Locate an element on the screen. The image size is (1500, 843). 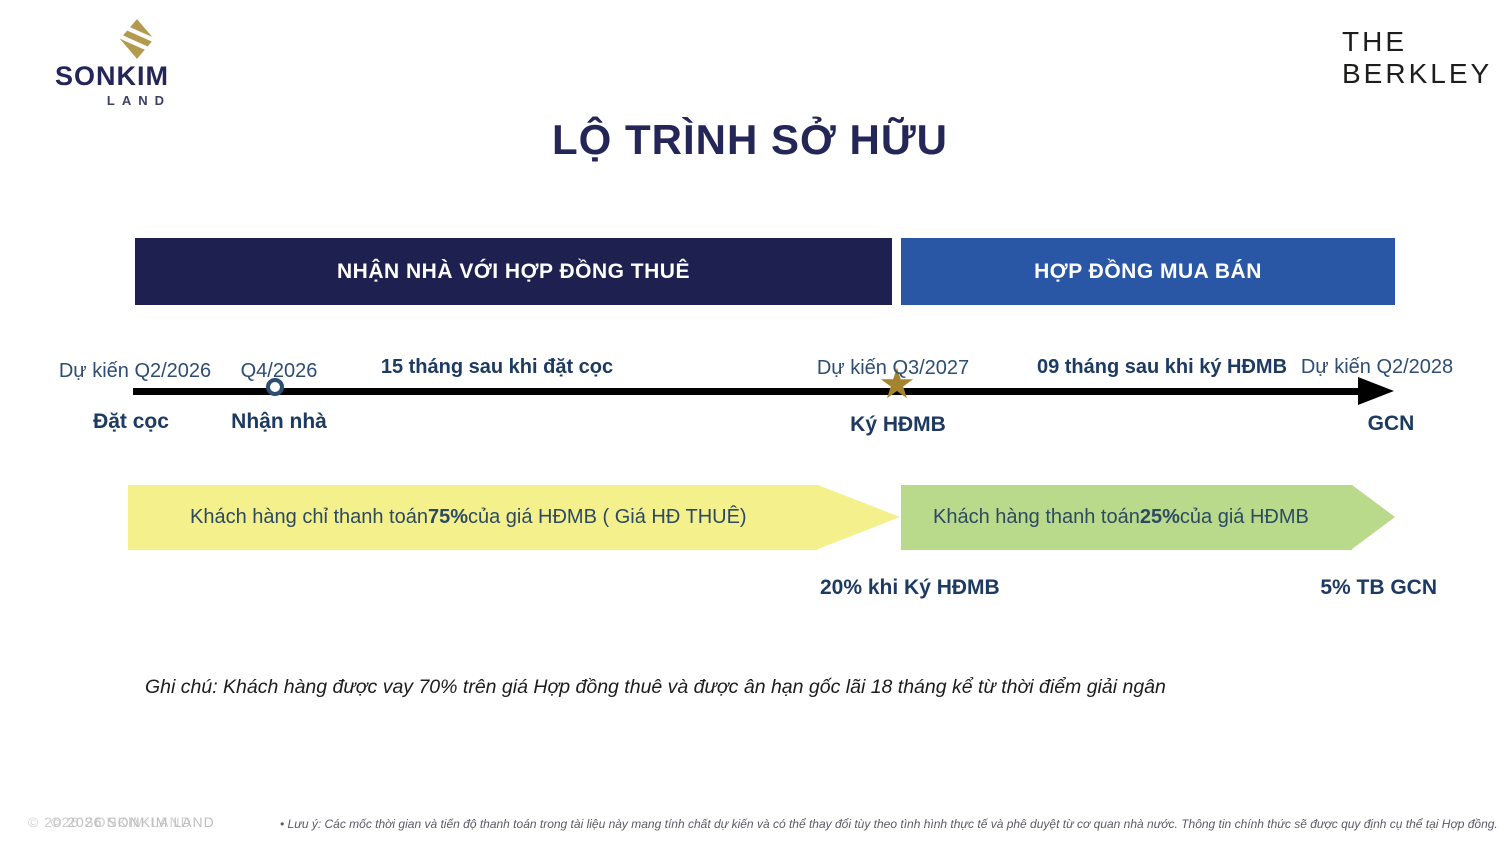
milestone-date-gcn: Dự kiến Q2/2028 is located at coordinates (1377, 367).